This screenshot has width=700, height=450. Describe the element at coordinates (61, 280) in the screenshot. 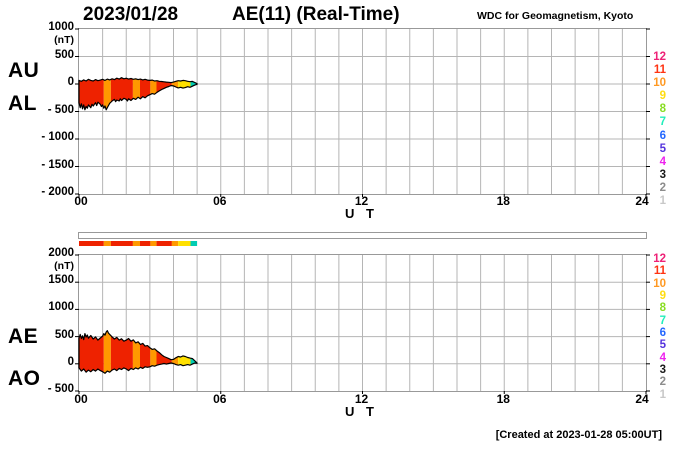

I see `y-tick-label: 1500` at that location.